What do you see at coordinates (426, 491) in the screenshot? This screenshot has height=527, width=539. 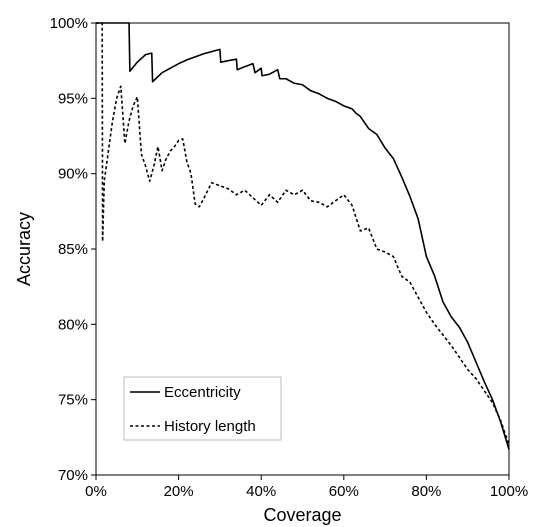 I see `x-tick-label: 80%` at bounding box center [426, 491].